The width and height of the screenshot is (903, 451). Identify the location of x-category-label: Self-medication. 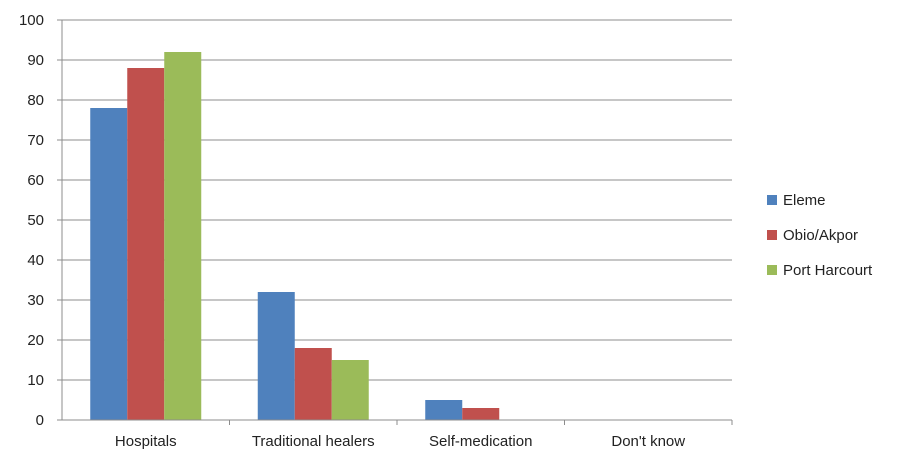
(480, 441).